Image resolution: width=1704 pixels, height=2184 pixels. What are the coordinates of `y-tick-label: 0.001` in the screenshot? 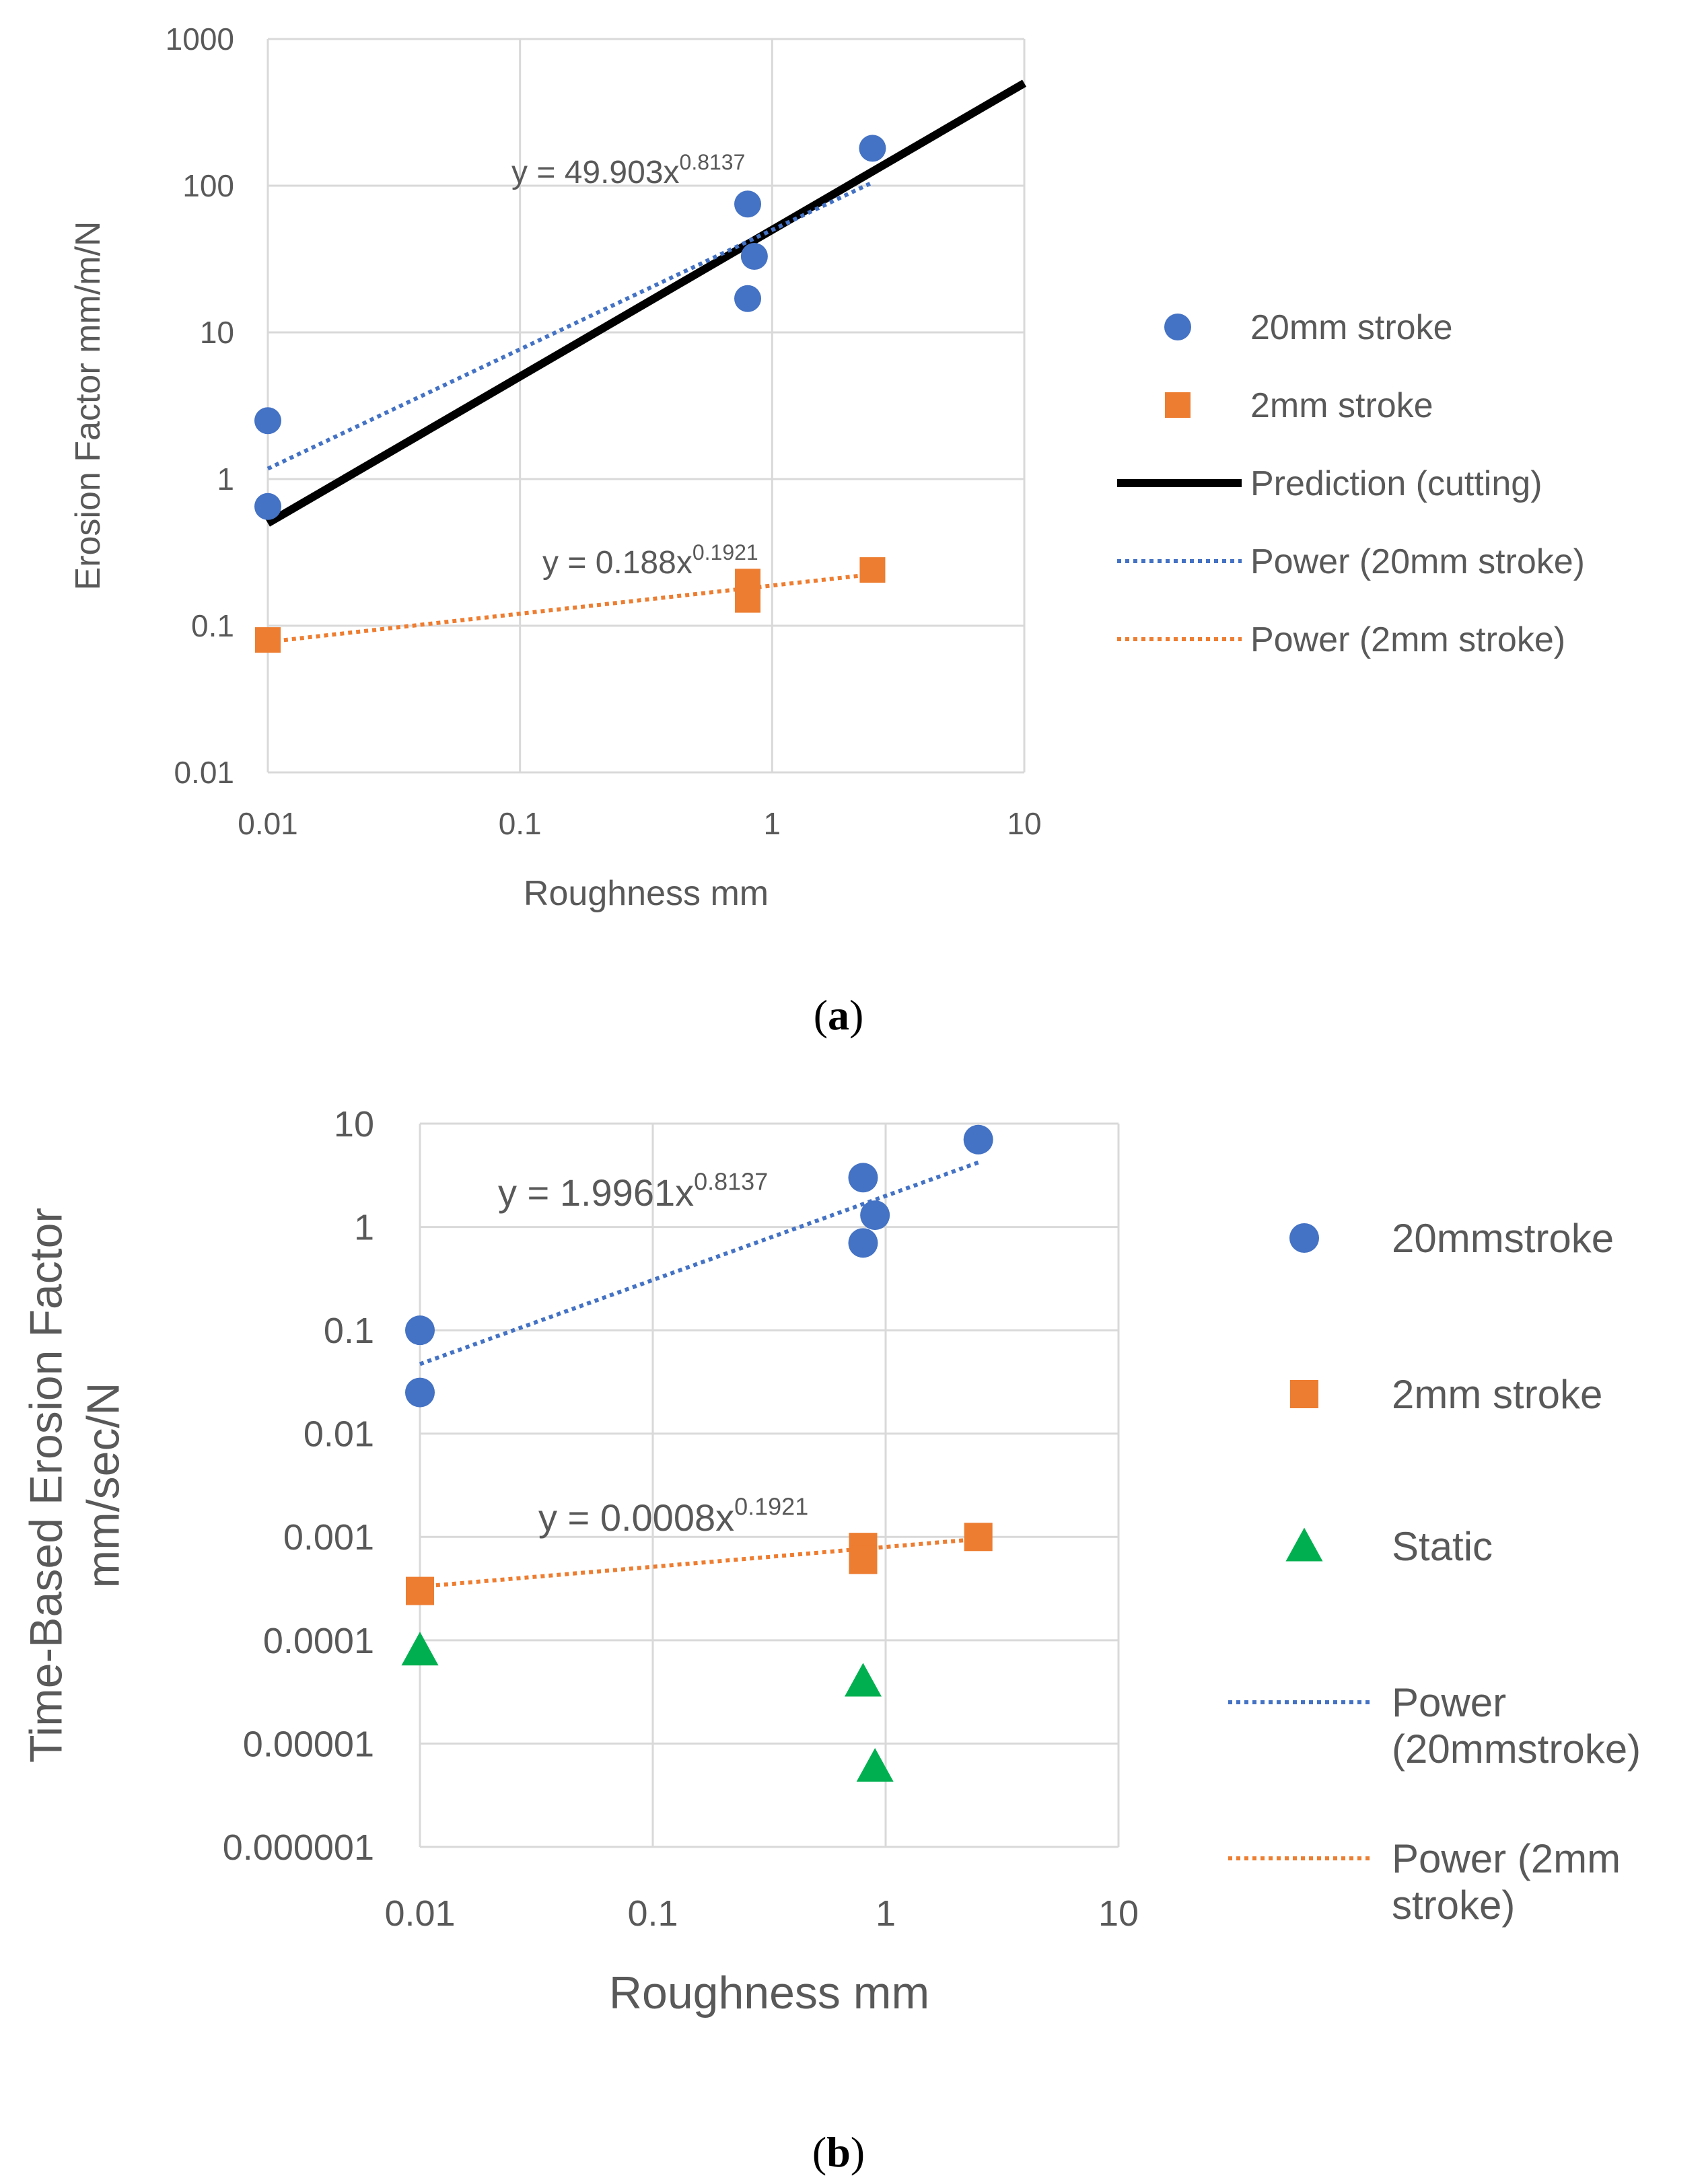 It's located at (328, 1537).